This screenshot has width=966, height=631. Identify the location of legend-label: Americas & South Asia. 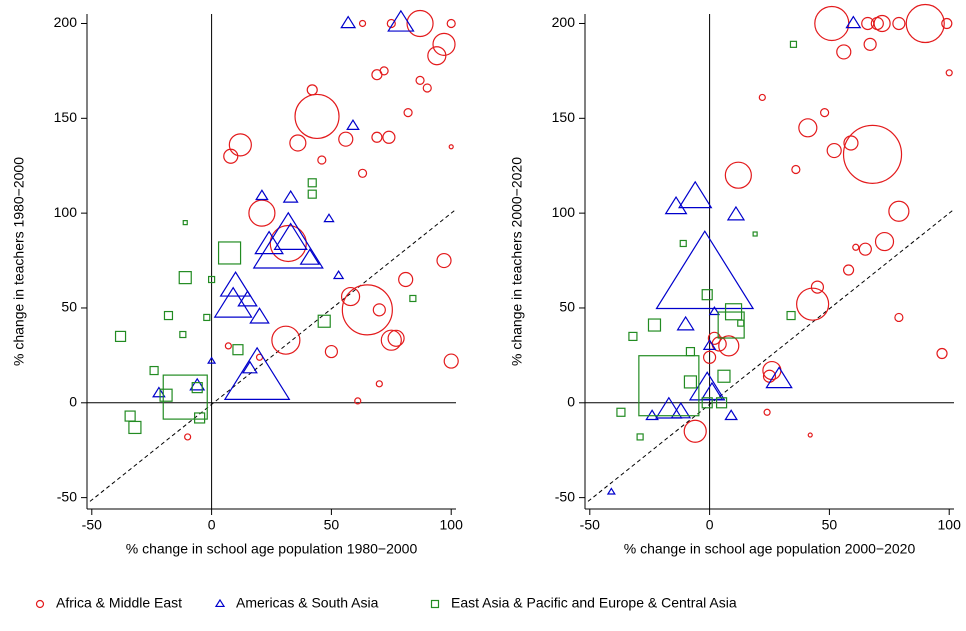
(307, 603).